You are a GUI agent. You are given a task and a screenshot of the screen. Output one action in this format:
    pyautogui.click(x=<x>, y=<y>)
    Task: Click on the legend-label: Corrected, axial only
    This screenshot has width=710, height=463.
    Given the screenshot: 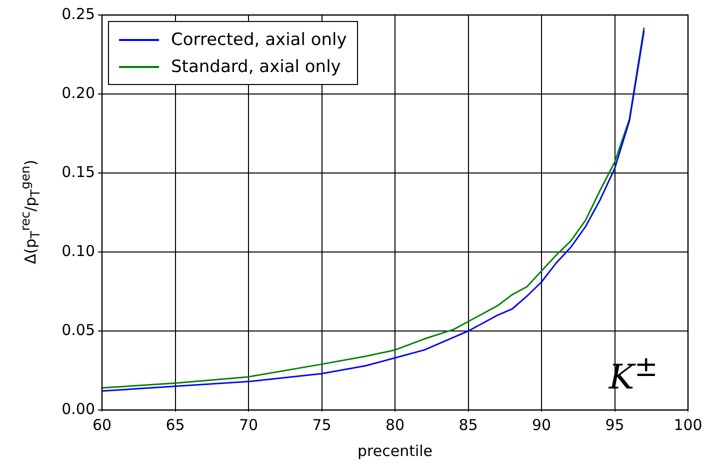 What is the action you would take?
    pyautogui.click(x=259, y=40)
    